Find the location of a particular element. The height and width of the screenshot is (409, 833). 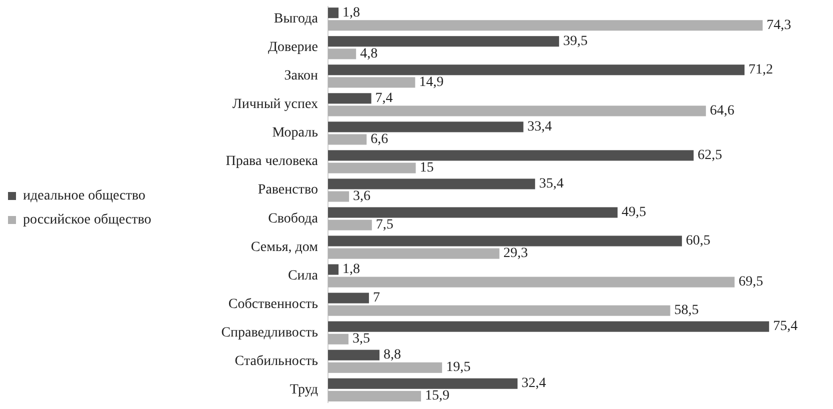

y-tick-label: Доверие is located at coordinates (293, 48).